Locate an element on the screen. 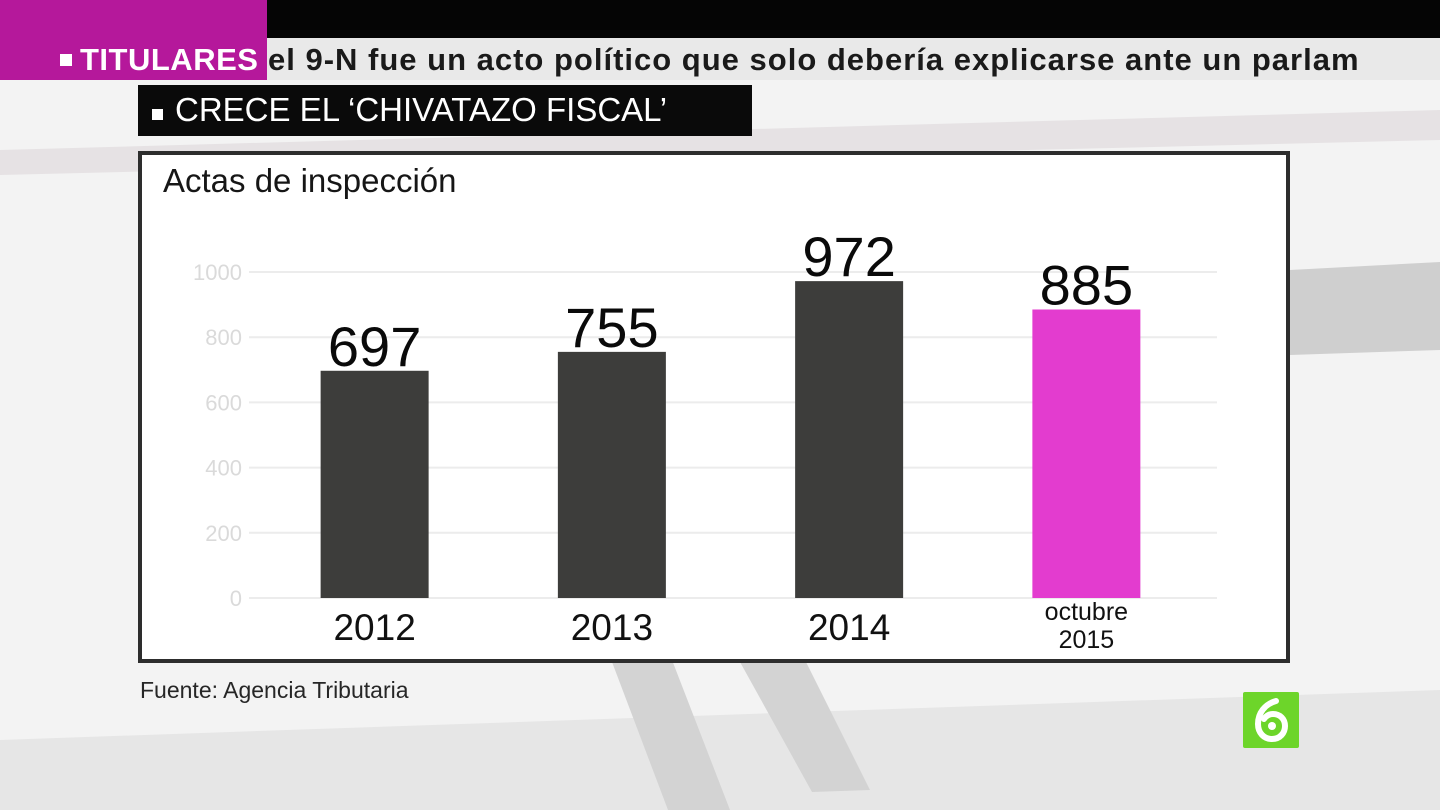 The height and width of the screenshot is (810, 1440). data-label: 972 is located at coordinates (848, 256).